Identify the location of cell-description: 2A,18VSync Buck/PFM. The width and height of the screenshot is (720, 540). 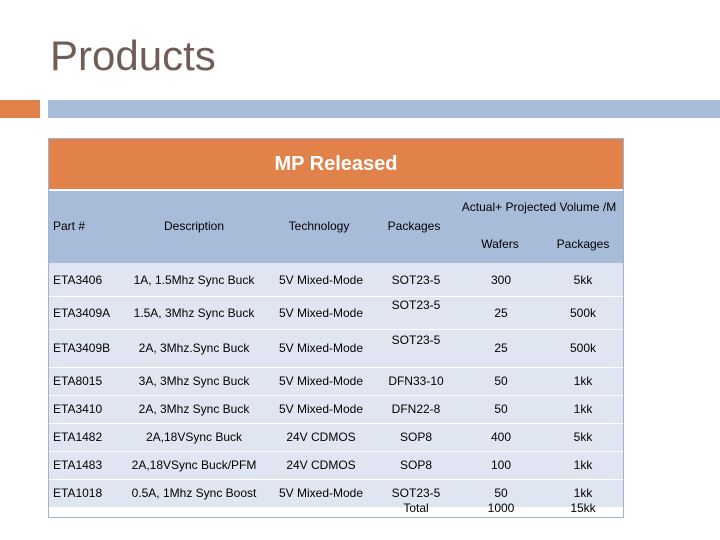
(194, 465).